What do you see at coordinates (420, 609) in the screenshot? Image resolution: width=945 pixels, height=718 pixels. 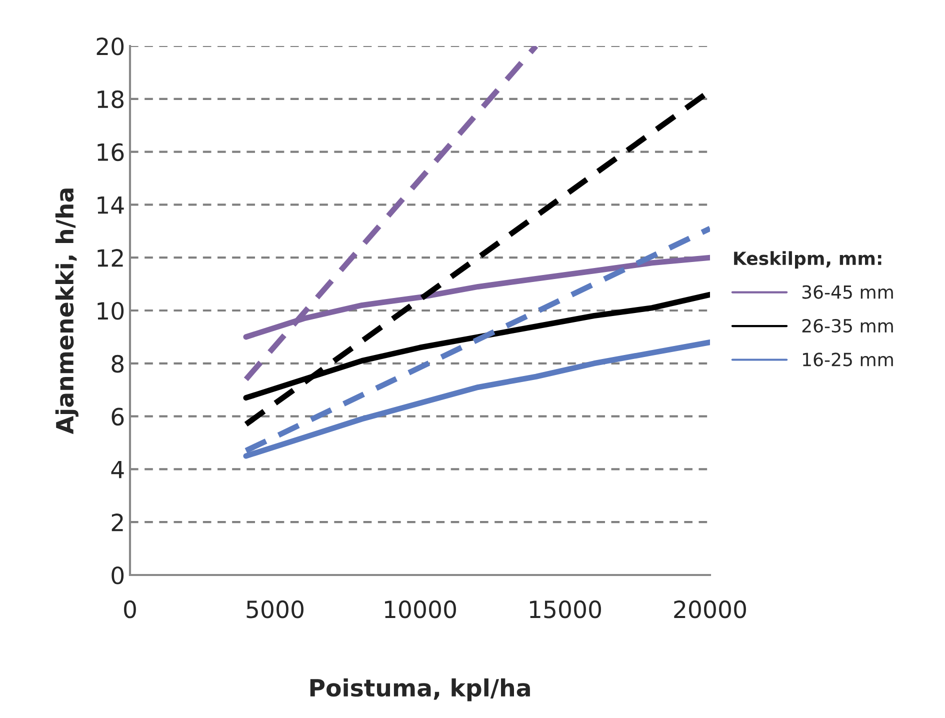 I see `x-tick-label: 10000` at bounding box center [420, 609].